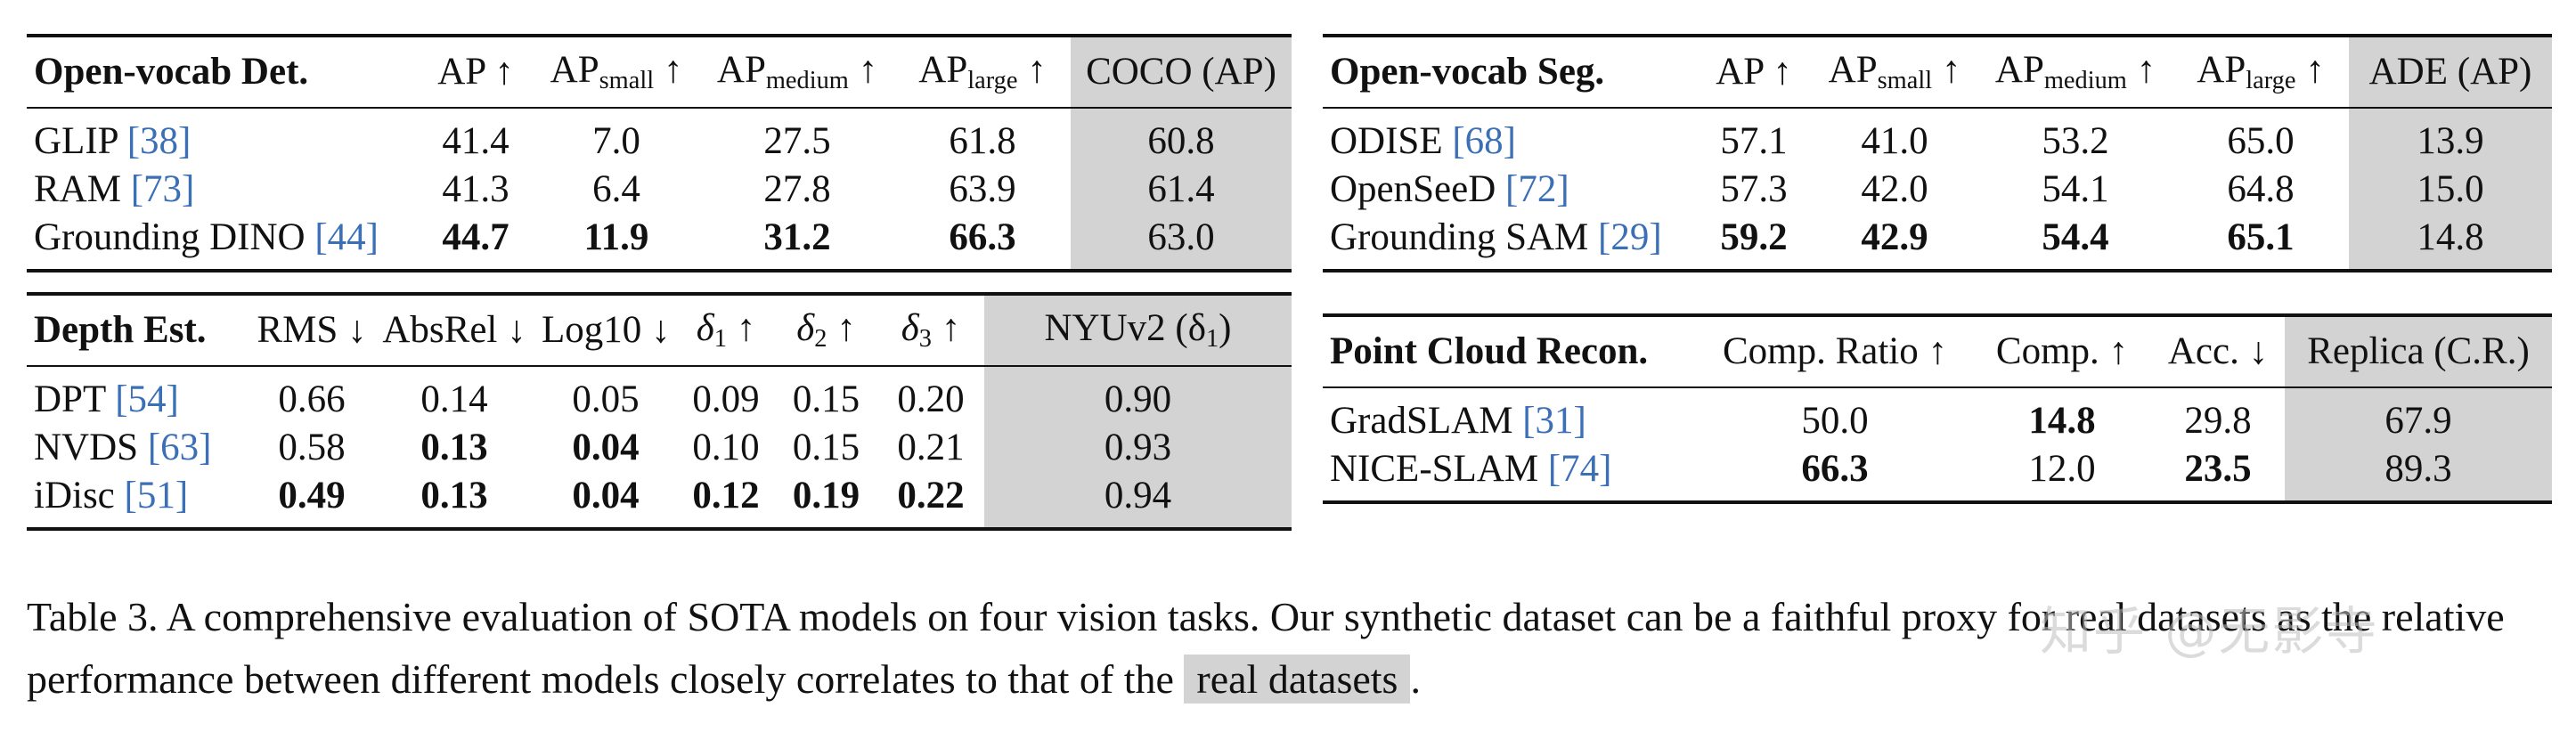  What do you see at coordinates (476, 238) in the screenshot?
I see `table-cell: 44.7` at bounding box center [476, 238].